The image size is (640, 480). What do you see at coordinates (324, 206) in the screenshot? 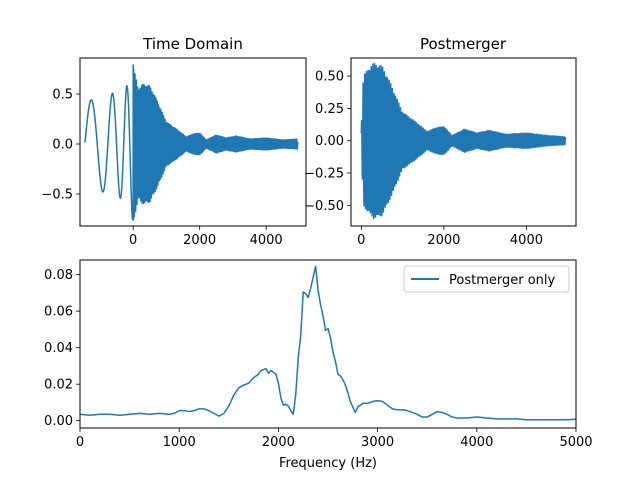
I see `y-tick-label: −0.50` at bounding box center [324, 206].